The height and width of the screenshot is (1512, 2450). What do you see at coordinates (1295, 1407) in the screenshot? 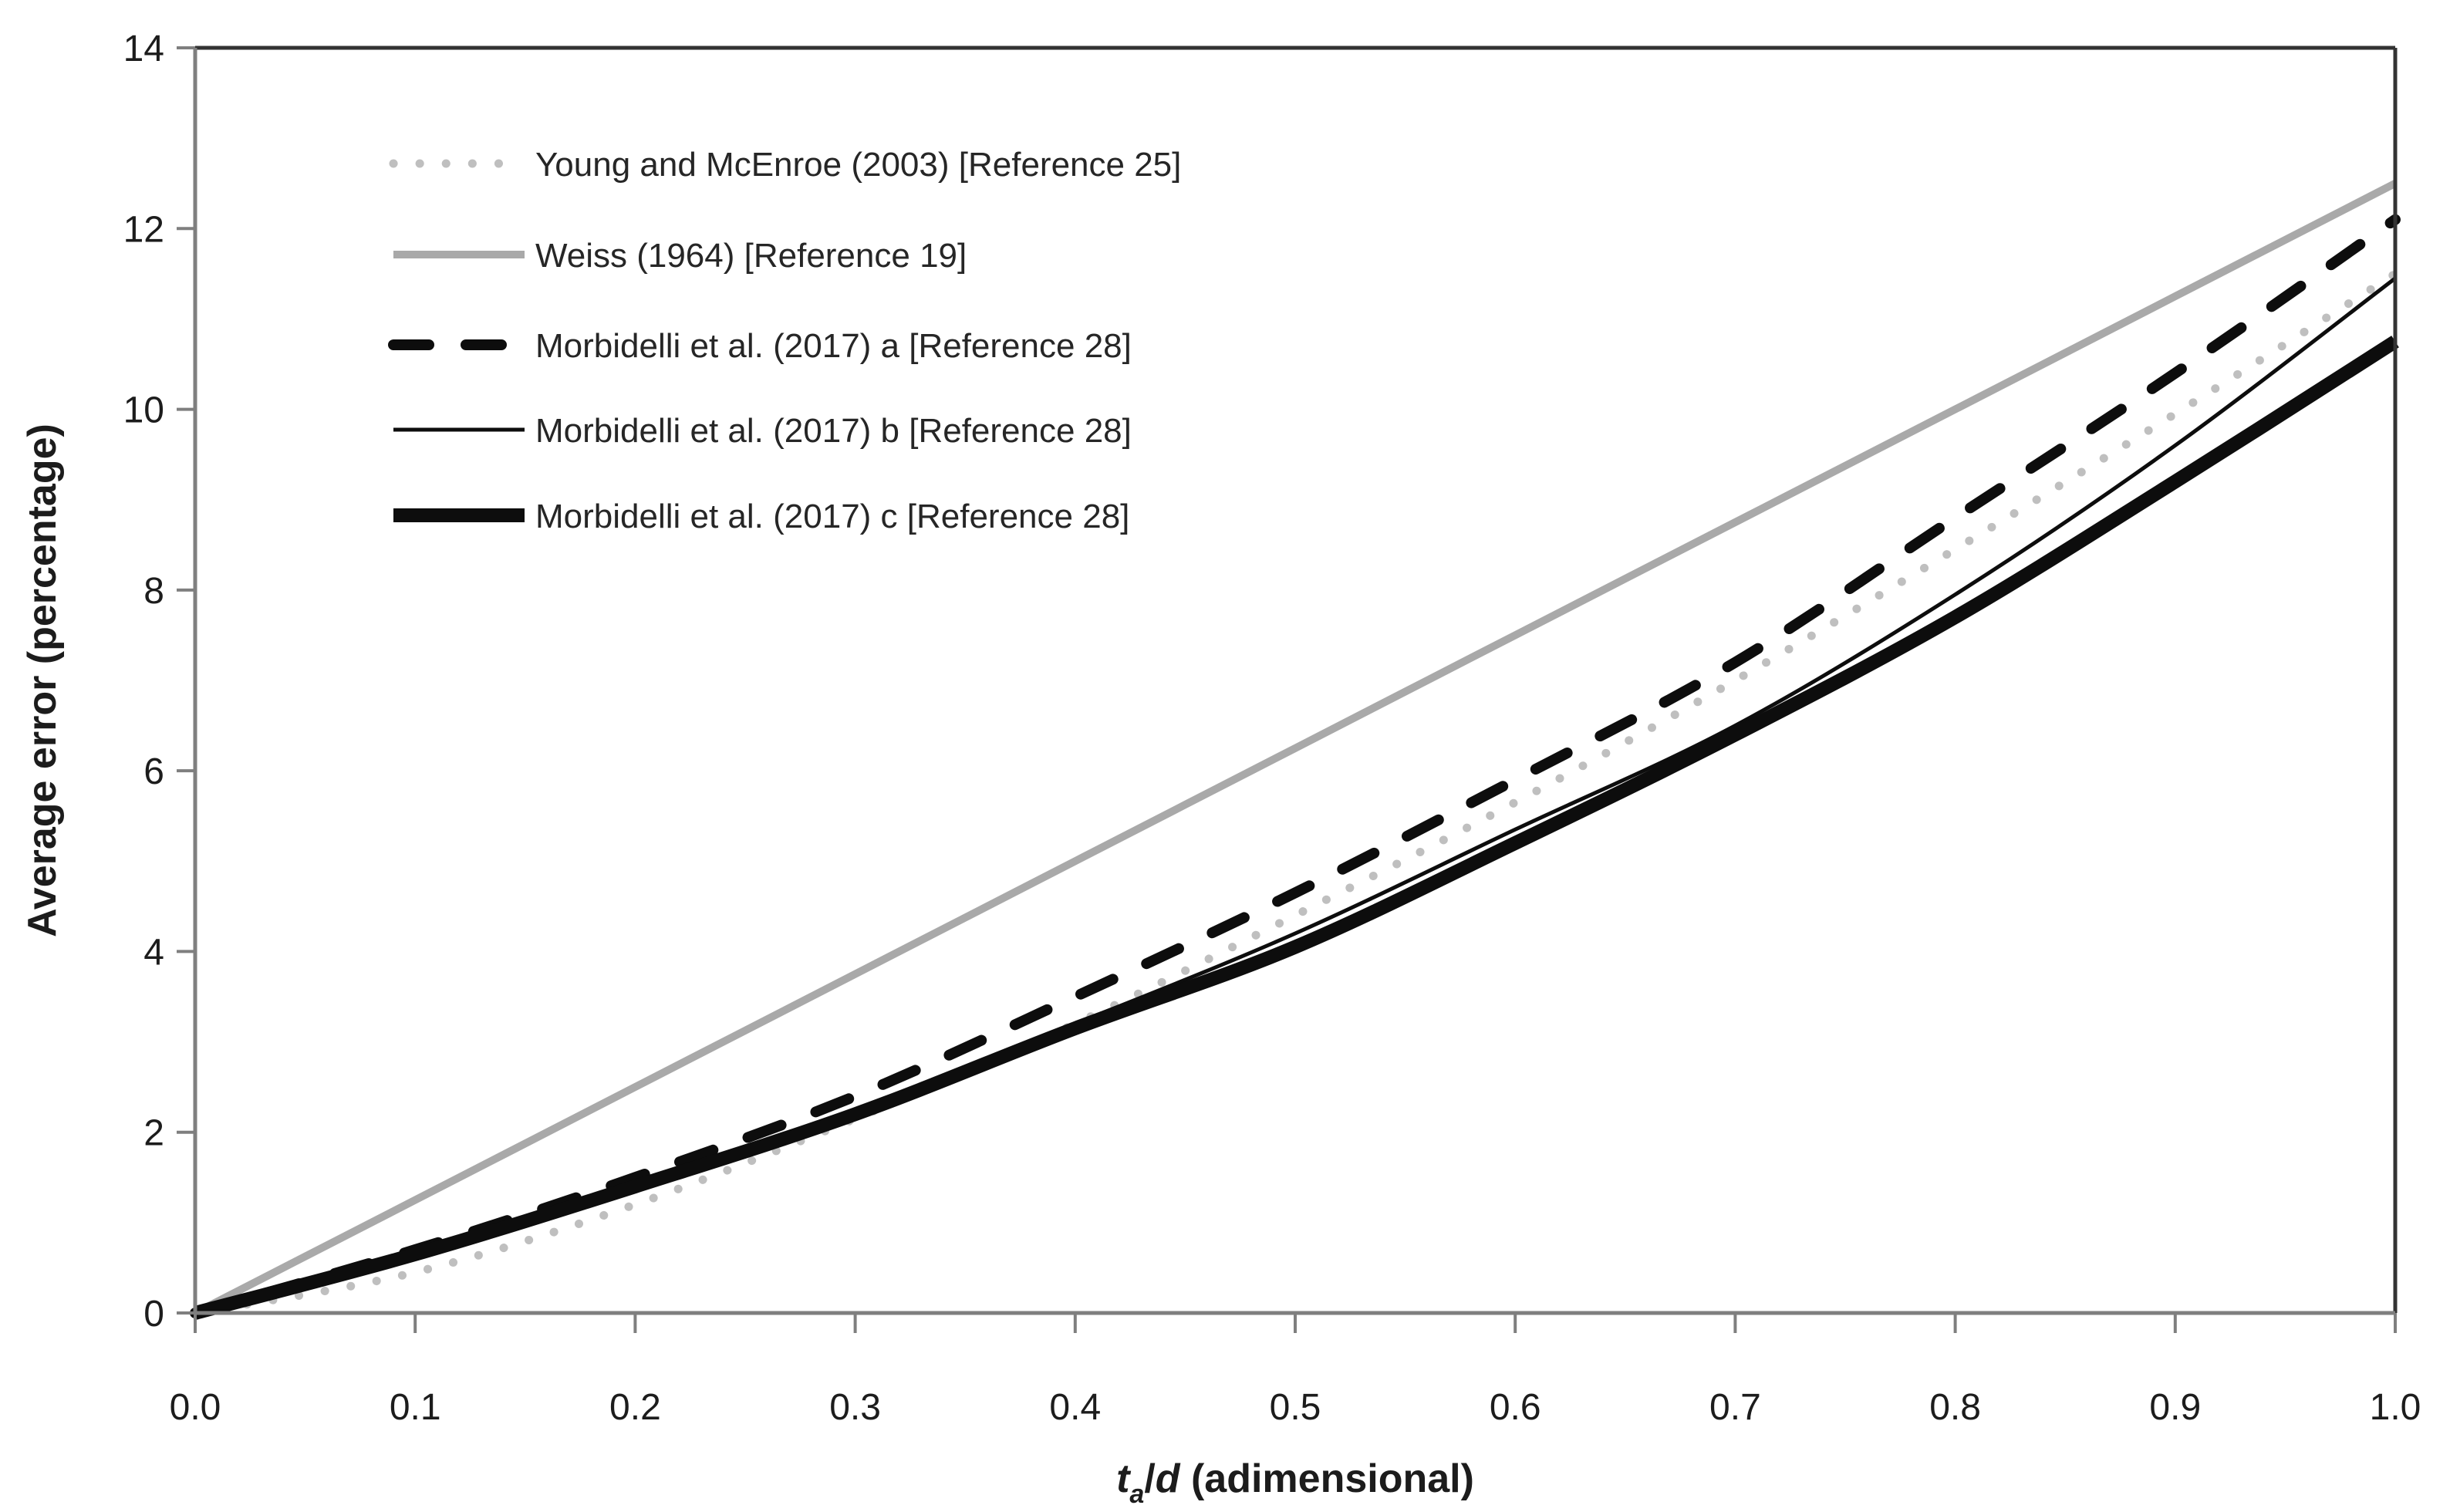
I see `x-tick-label: 0.5` at bounding box center [1295, 1407].